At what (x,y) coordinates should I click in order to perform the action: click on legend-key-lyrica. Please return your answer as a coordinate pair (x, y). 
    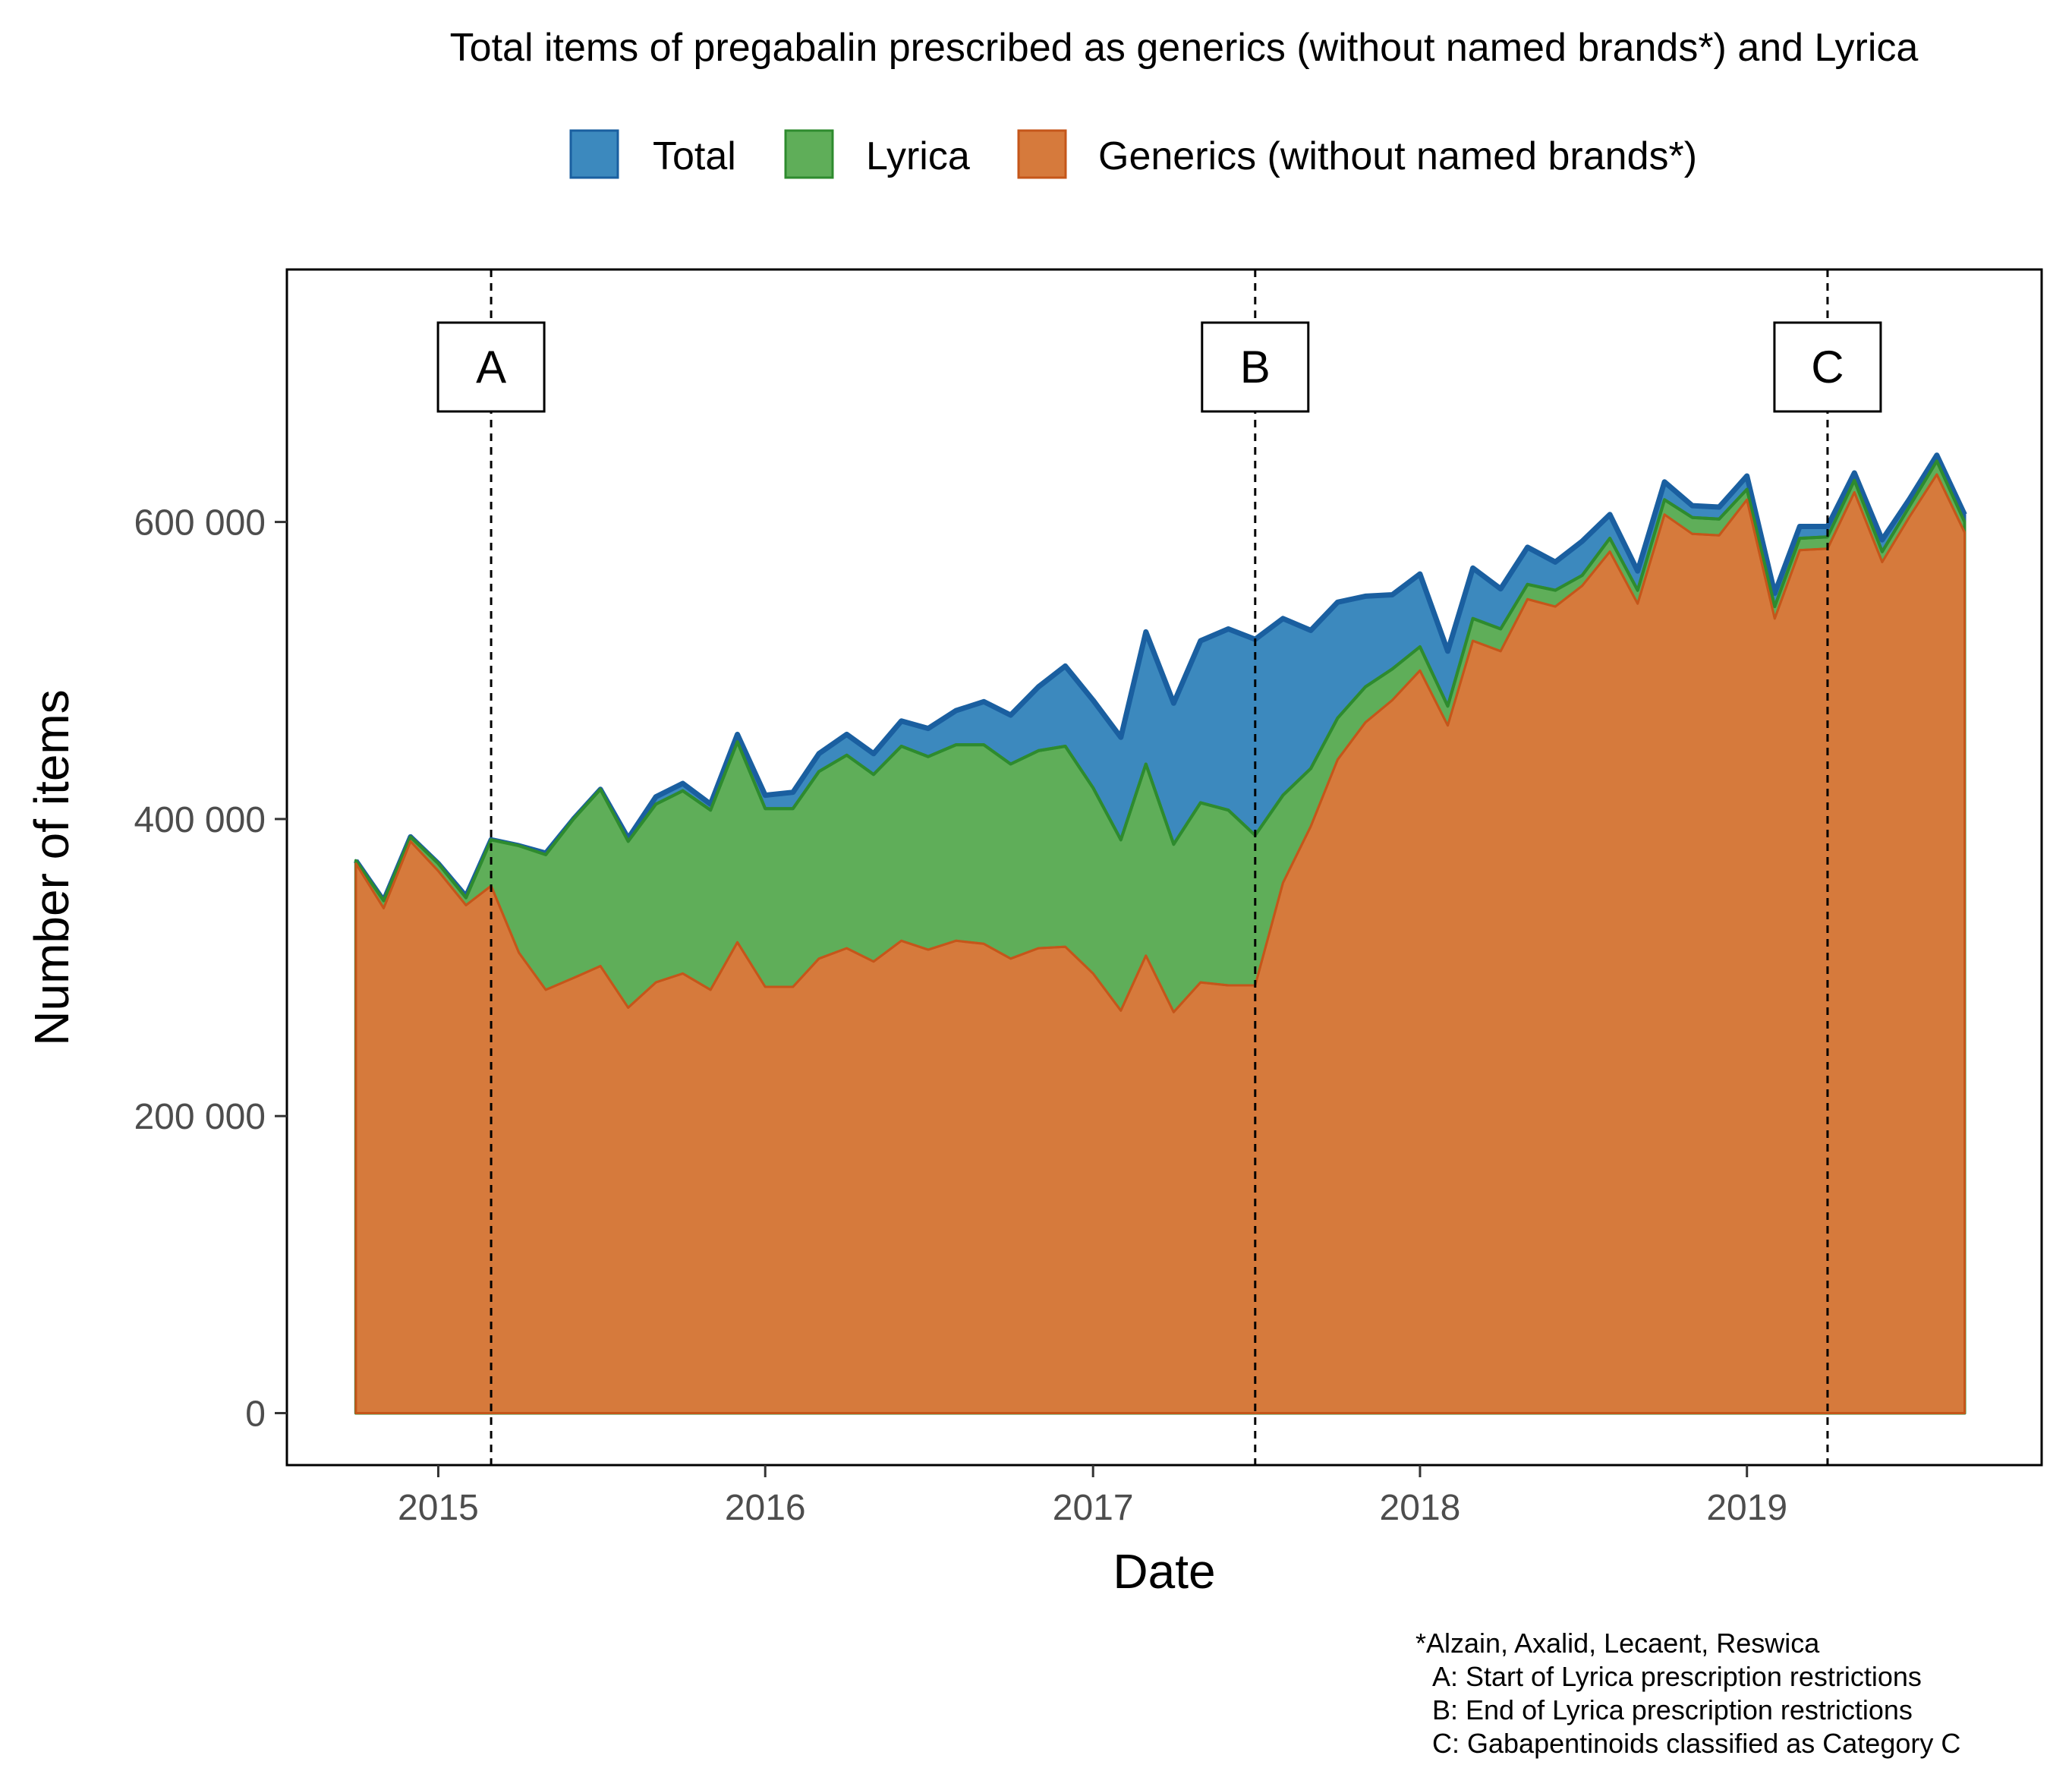
    Looking at the image, I should click on (809, 154).